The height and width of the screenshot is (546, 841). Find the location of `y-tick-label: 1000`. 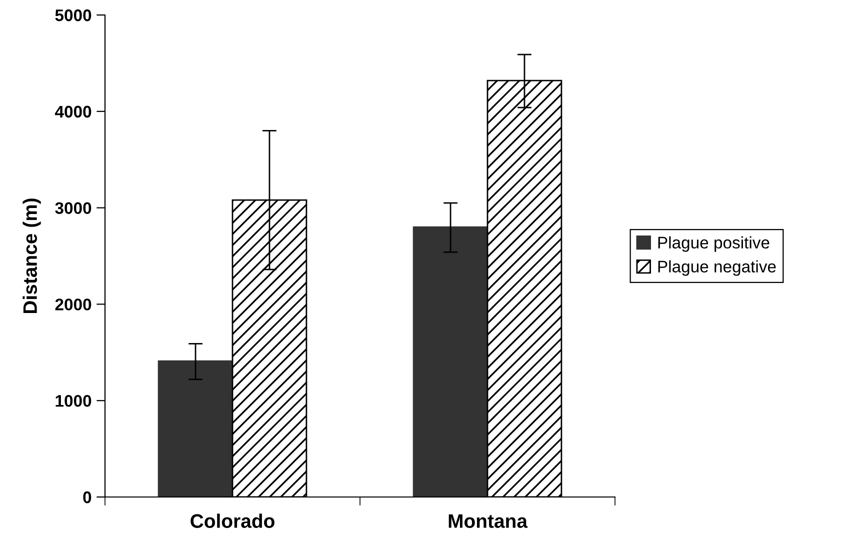

y-tick-label: 1000 is located at coordinates (74, 401).